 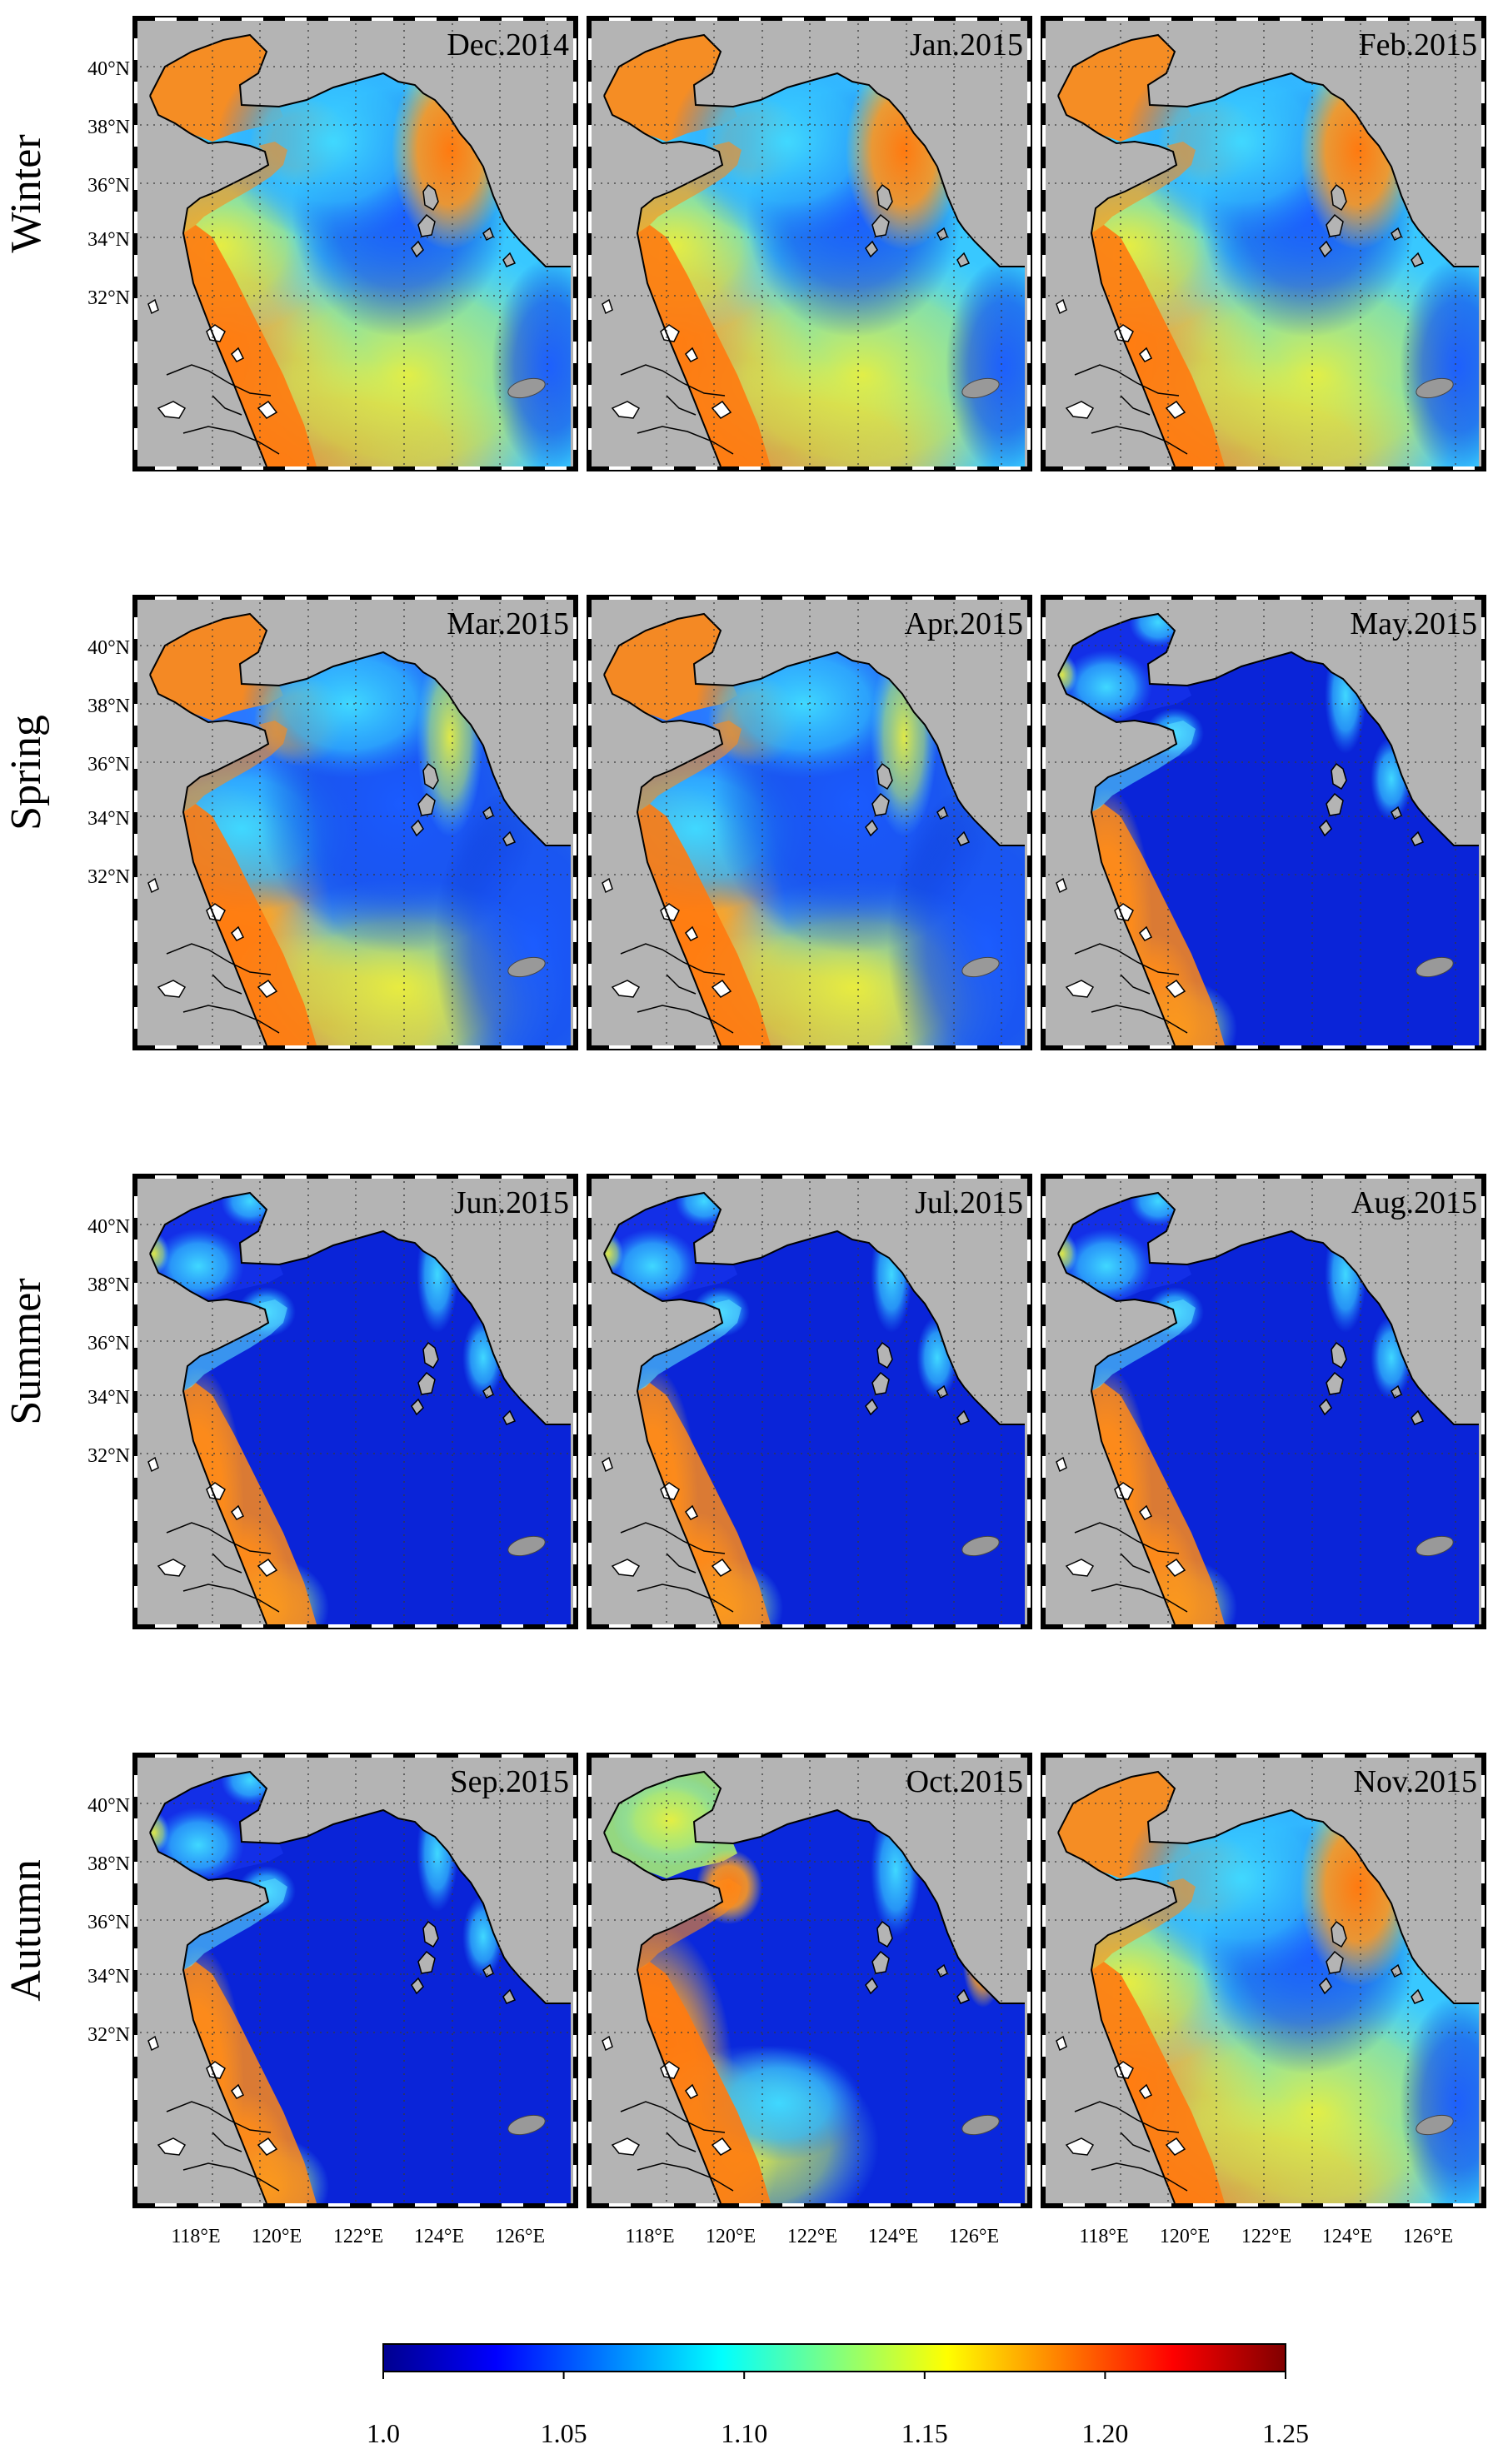 I want to click on panel-title: Aug.2015, so click(x=1414, y=1202).